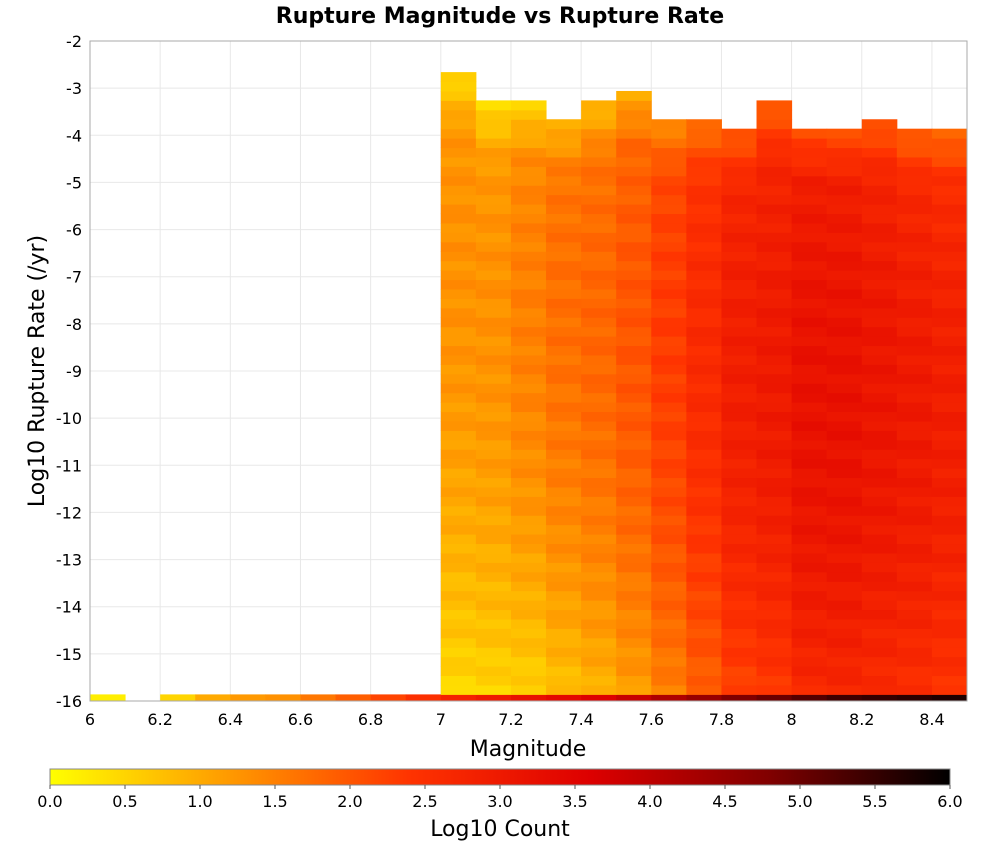 This screenshot has width=1000, height=850. I want to click on y-tick-label: -2, so click(74, 41).